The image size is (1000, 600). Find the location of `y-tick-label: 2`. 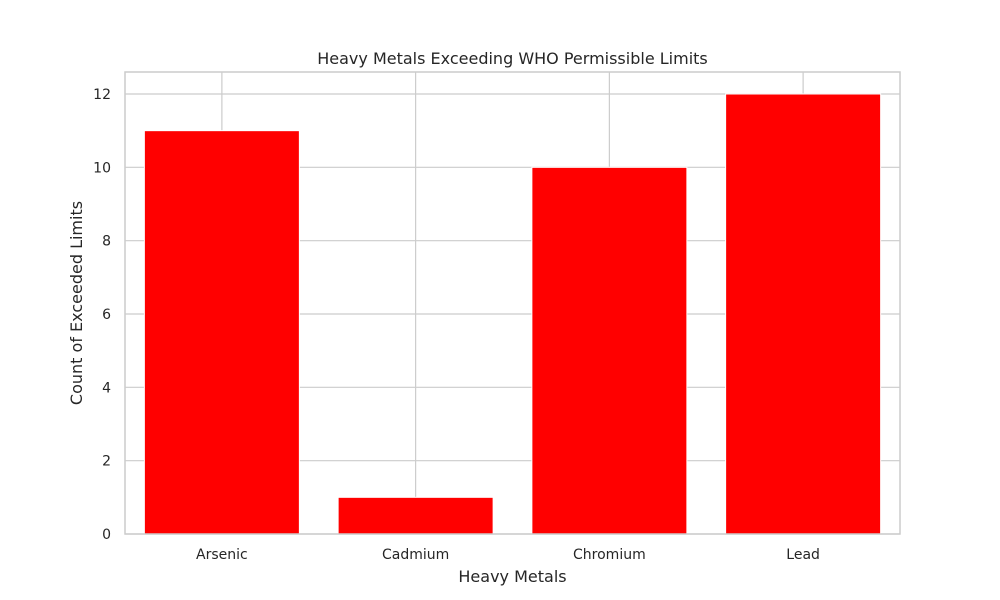

y-tick-label: 2 is located at coordinates (106, 462).